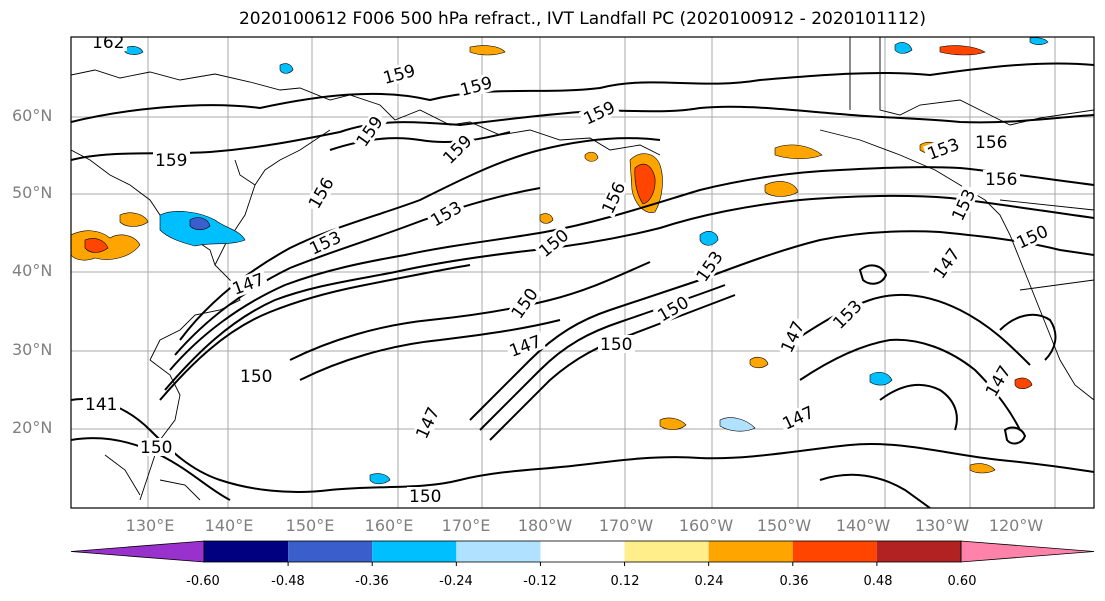  I want to click on lon-label: 140°E, so click(229, 525).